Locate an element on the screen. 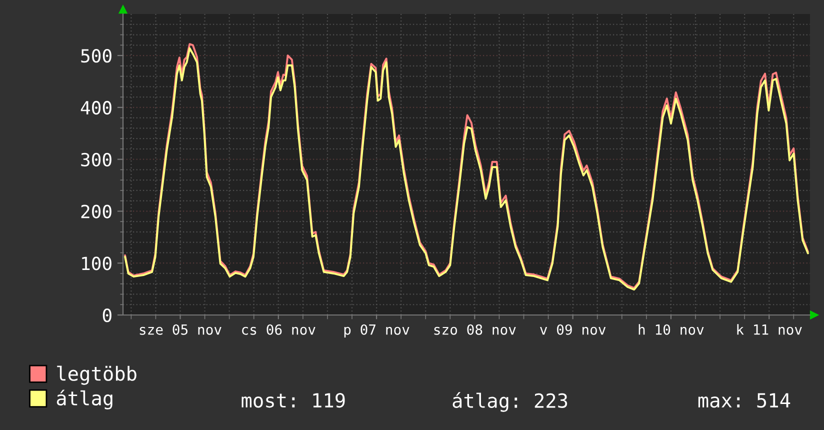 This screenshot has width=824, height=430. text: max: 514 is located at coordinates (744, 400).